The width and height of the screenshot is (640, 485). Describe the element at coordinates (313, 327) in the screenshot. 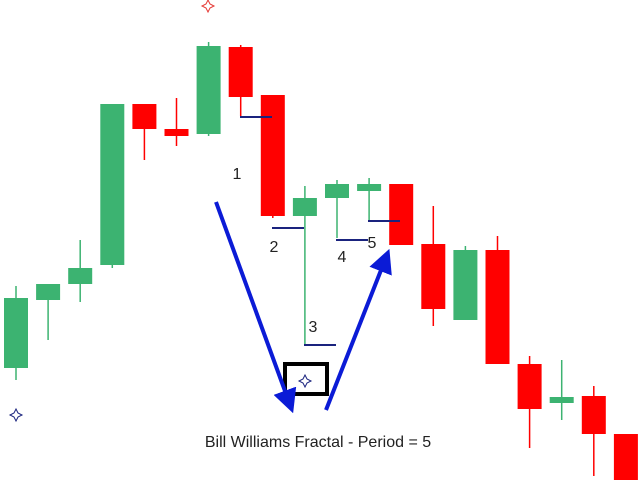

I see `annotation: 3` at that location.